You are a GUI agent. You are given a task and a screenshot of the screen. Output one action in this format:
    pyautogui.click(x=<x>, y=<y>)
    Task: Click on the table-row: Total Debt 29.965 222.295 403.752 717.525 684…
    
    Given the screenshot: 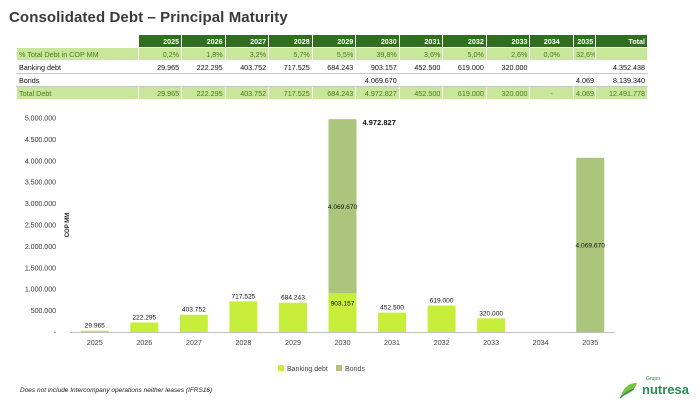 What is the action you would take?
    pyautogui.click(x=332, y=93)
    